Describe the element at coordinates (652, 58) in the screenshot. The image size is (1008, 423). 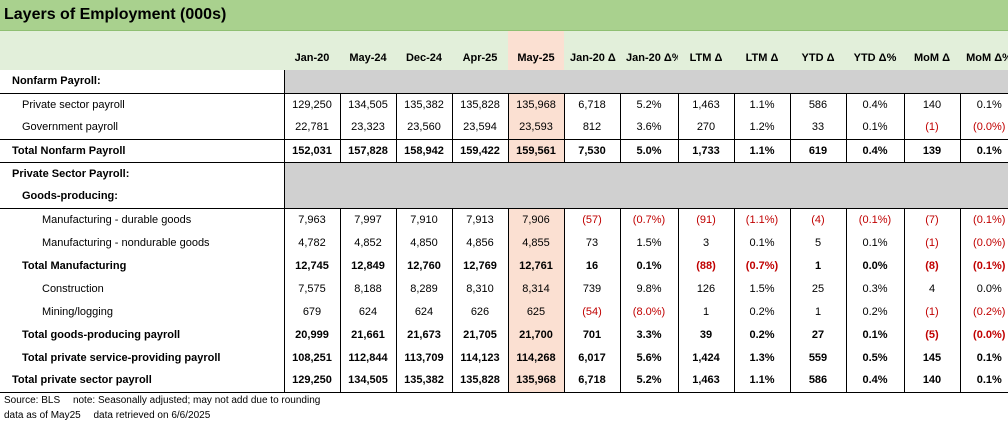
I see `column-header: Jan-20 Δ%` at that location.